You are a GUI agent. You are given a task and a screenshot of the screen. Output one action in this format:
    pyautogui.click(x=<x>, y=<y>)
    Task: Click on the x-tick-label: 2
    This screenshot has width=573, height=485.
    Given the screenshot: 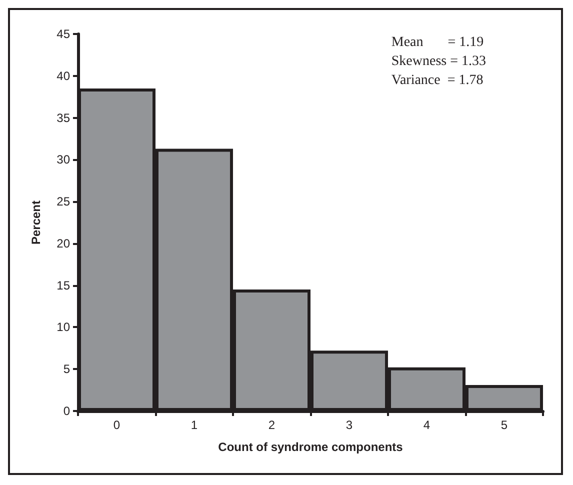 What is the action you would take?
    pyautogui.click(x=272, y=425)
    